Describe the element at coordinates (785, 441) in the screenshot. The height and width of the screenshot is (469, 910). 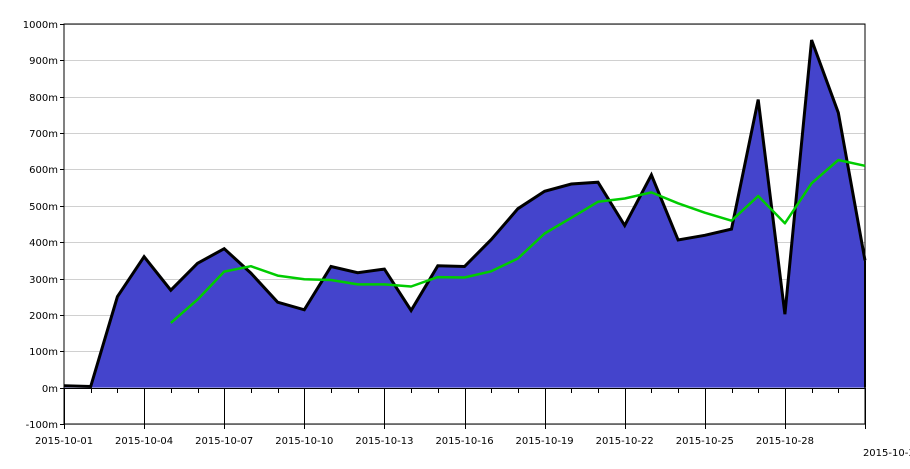
I see `x-tick-label: 2015-10-28` at that location.